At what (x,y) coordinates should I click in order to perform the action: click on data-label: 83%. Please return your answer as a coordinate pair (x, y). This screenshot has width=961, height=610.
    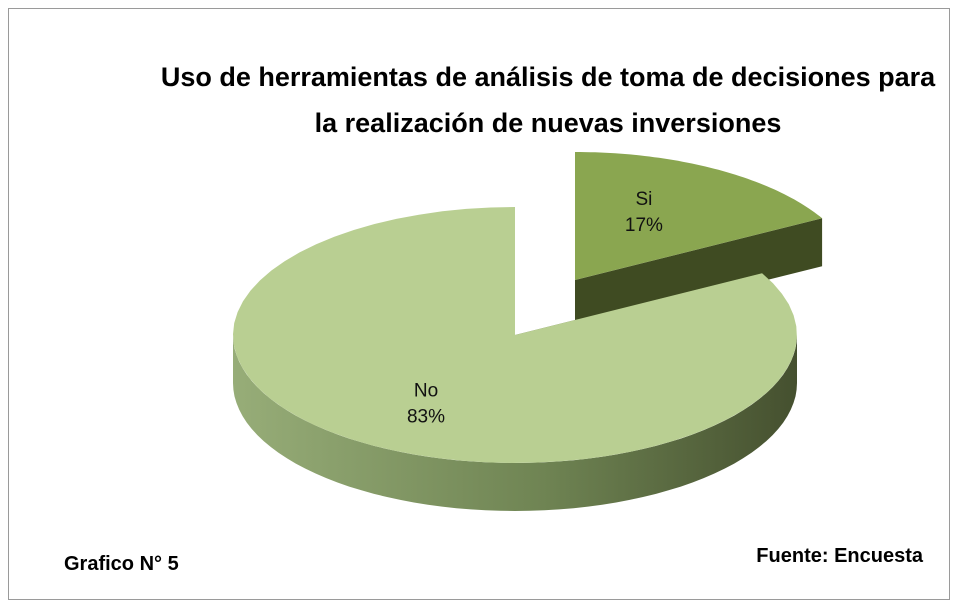
    Looking at the image, I should click on (426, 416).